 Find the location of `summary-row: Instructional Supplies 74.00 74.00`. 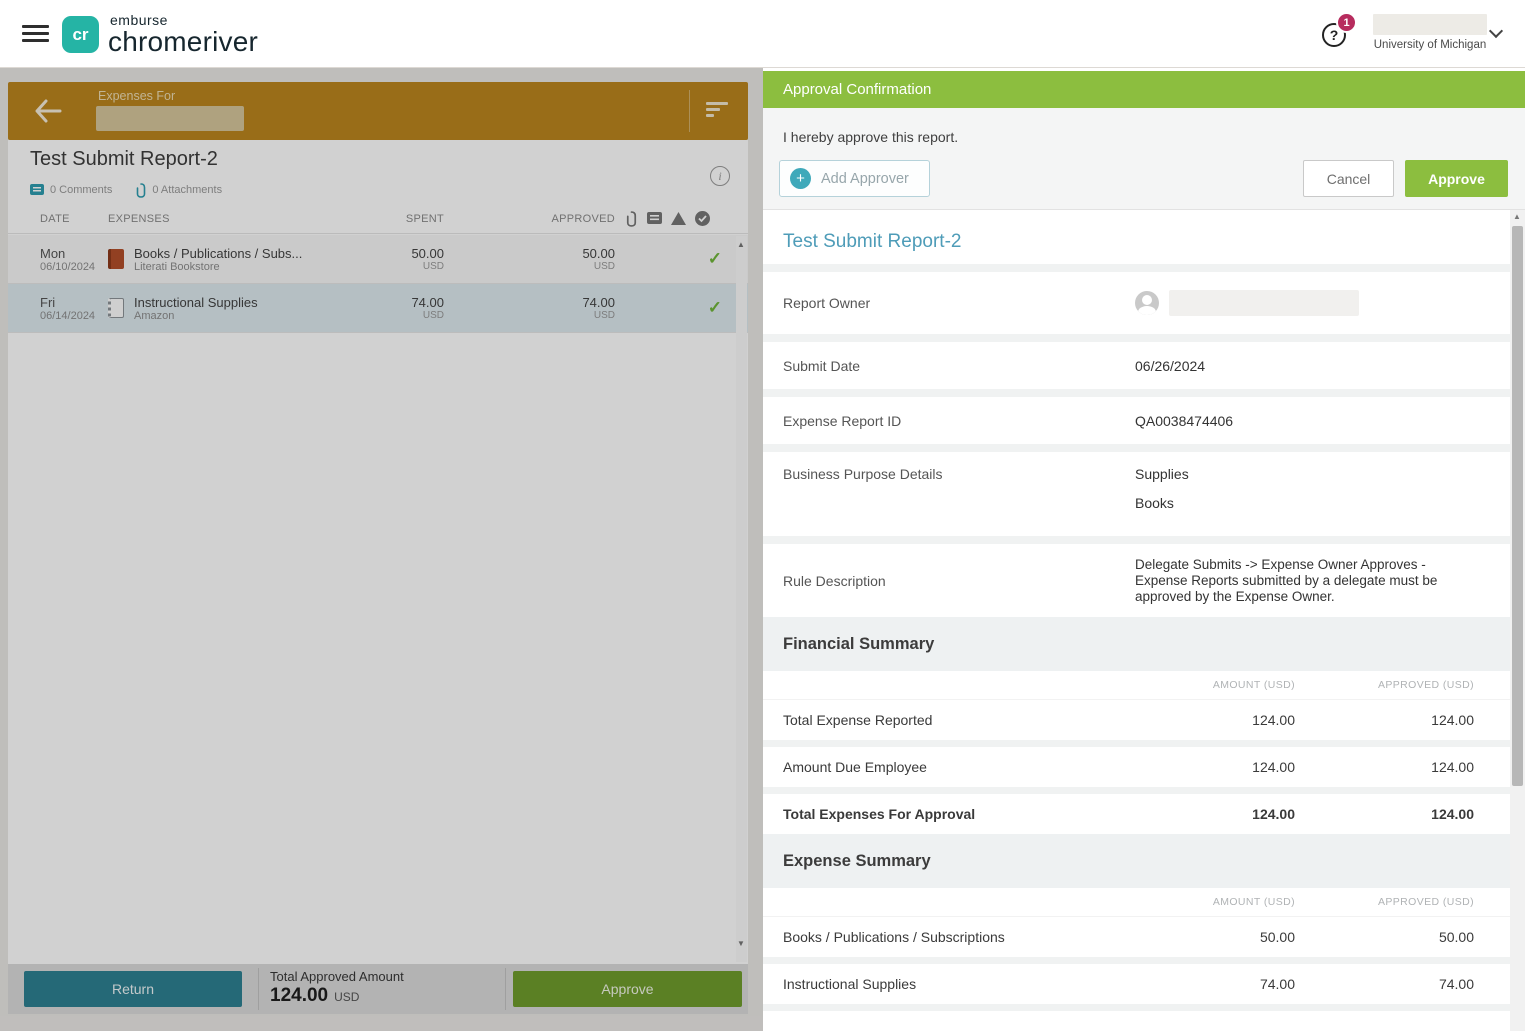

summary-row: Instructional Supplies 74.00 74.00 is located at coordinates (1136, 984).